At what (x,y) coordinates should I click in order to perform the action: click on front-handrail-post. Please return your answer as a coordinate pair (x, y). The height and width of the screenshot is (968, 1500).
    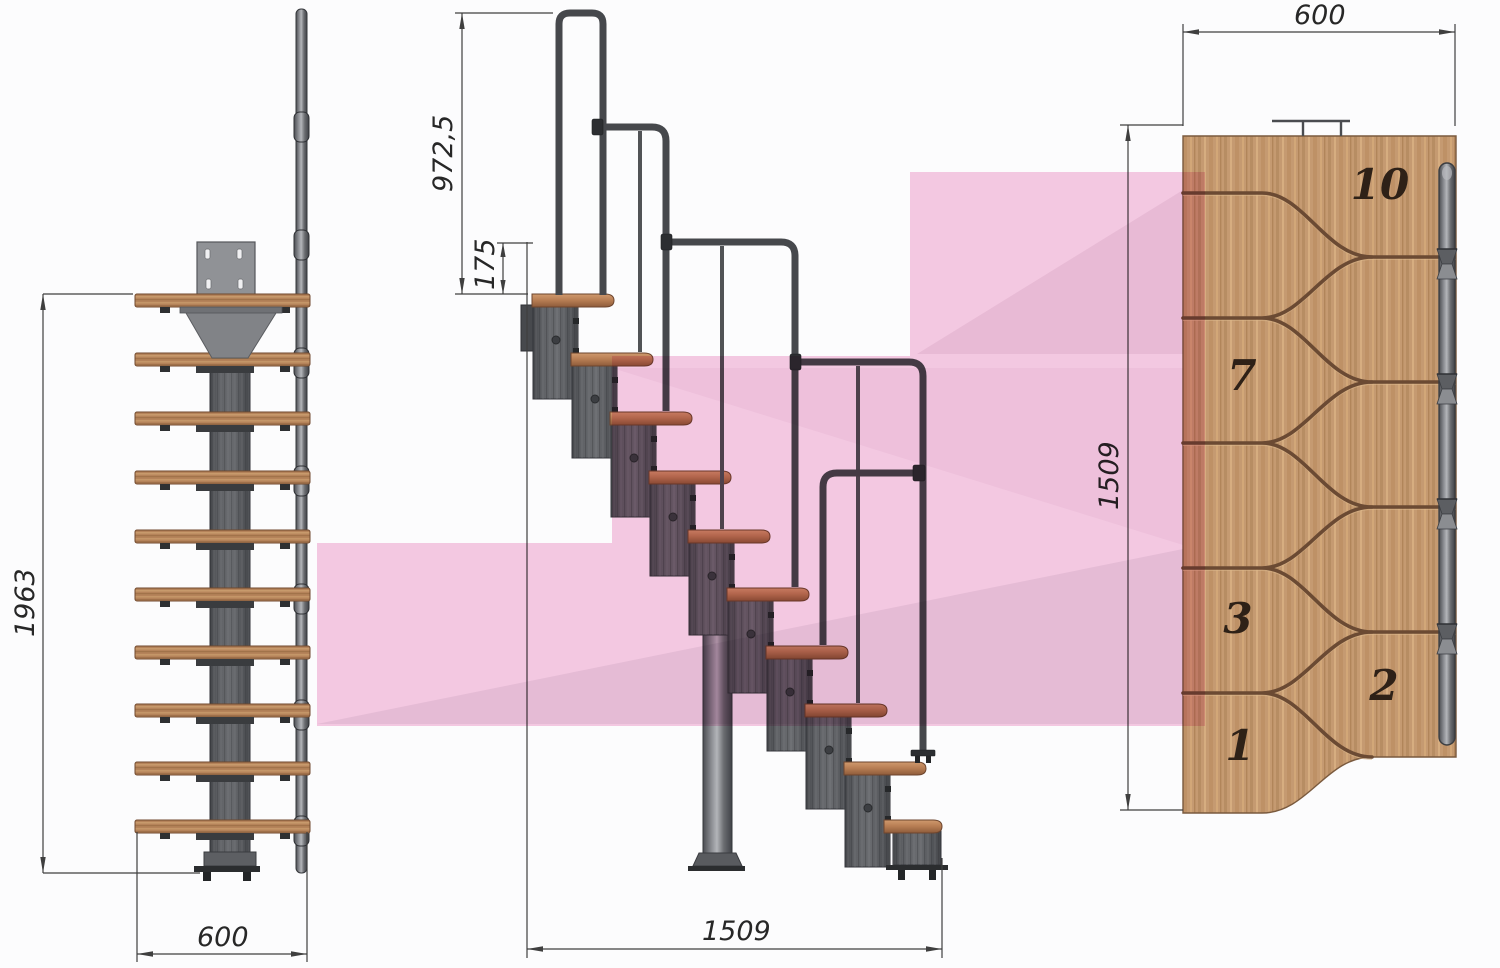
    Looking at the image, I should click on (301, 441).